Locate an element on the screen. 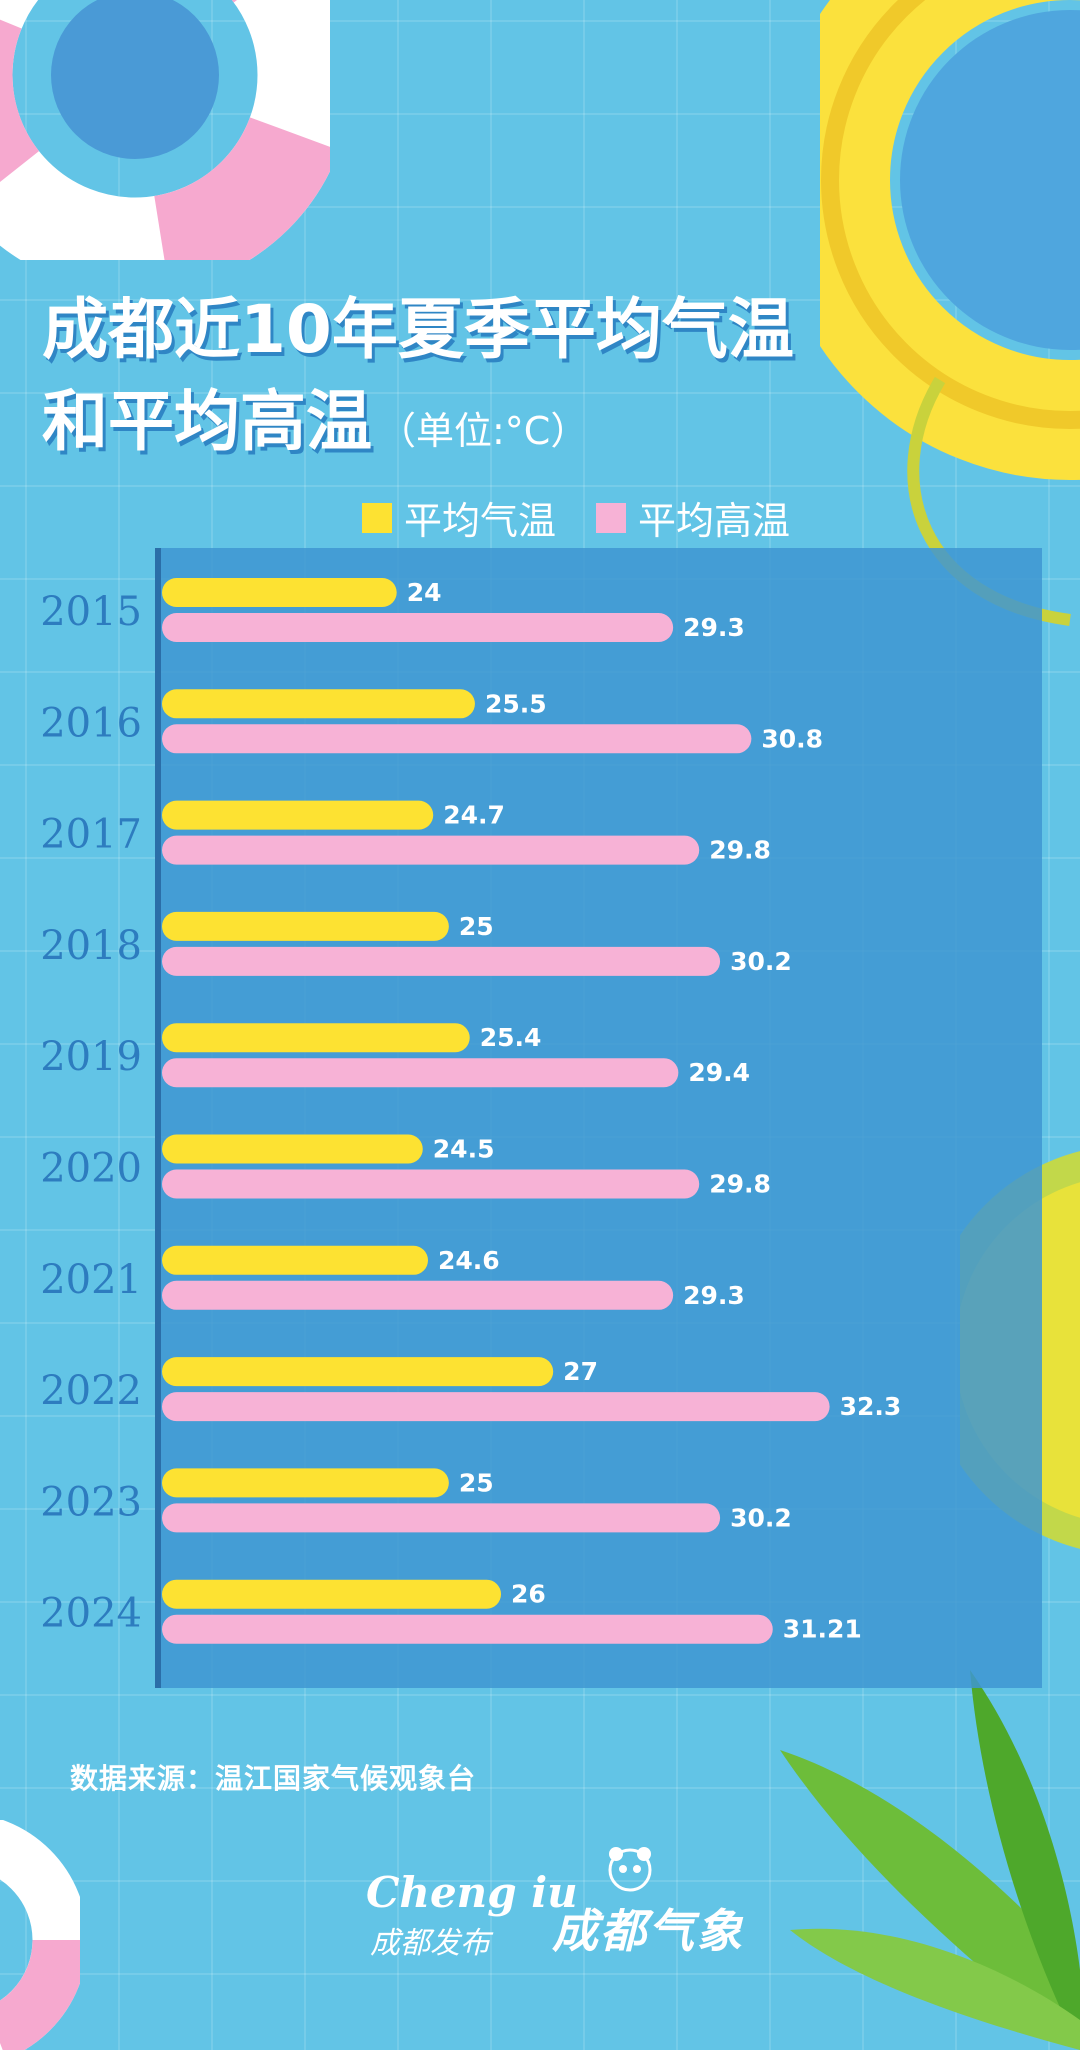 The image size is (1080, 2050). y-tick-label: 2018 is located at coordinates (91, 946).